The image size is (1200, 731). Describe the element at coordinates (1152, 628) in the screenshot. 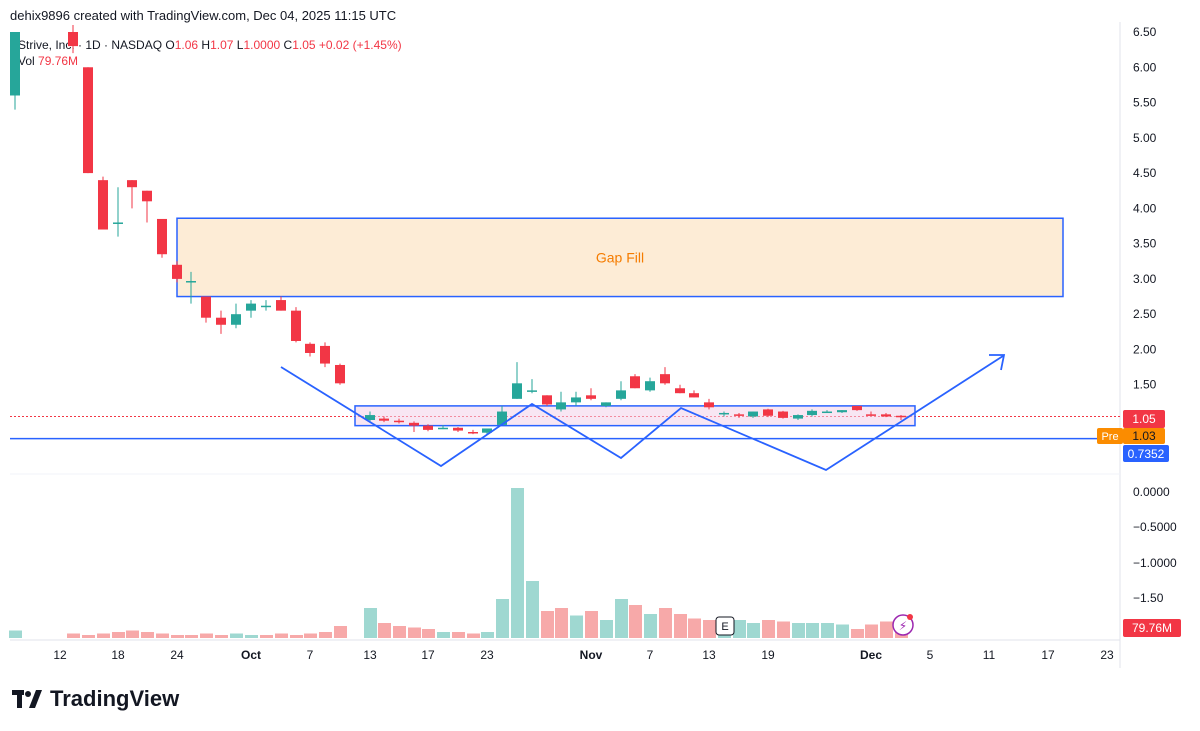

I see `volume-badge-text: 79.76M` at that location.